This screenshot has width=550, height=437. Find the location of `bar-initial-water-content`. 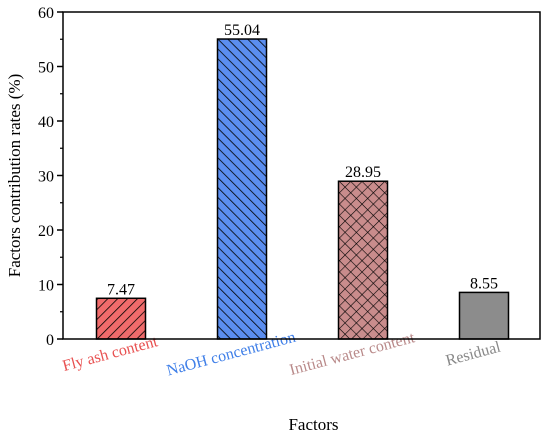

bar-initial-water-content is located at coordinates (363, 260).